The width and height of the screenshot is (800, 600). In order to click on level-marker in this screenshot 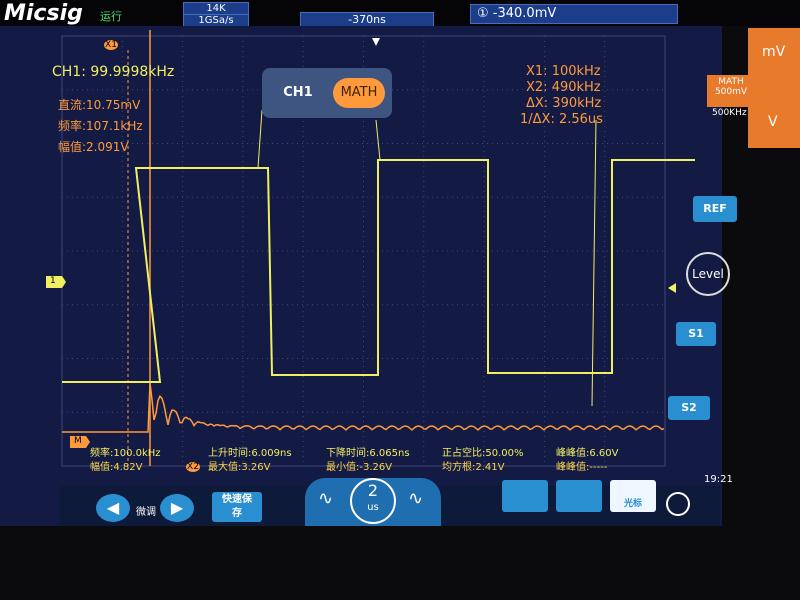, I will do `click(672, 288)`.